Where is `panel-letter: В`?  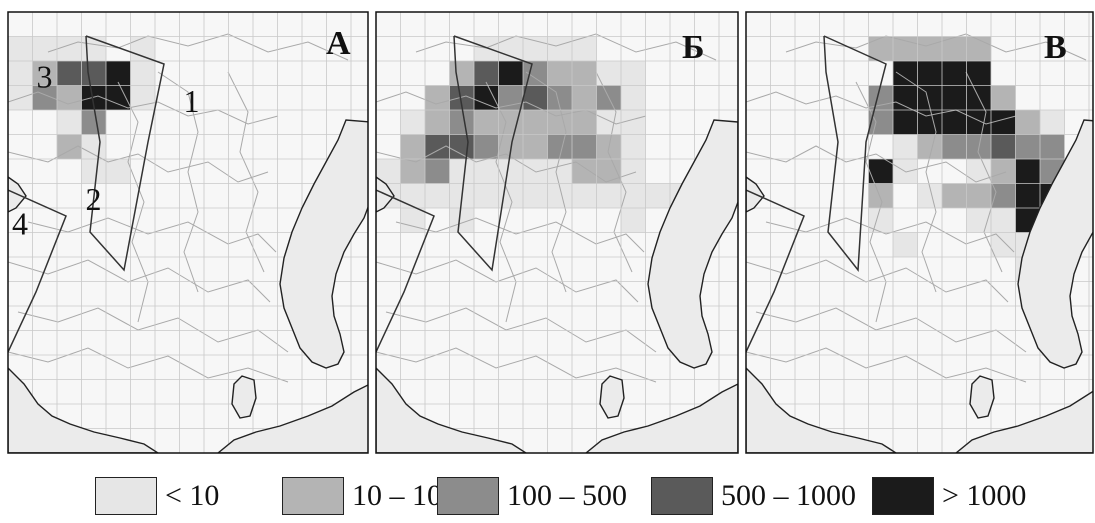
panel-letter: В is located at coordinates (1055, 47).